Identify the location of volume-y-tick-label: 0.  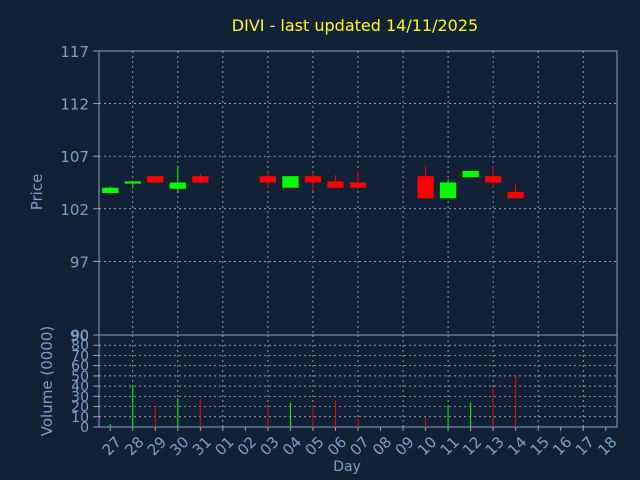
(84, 428).